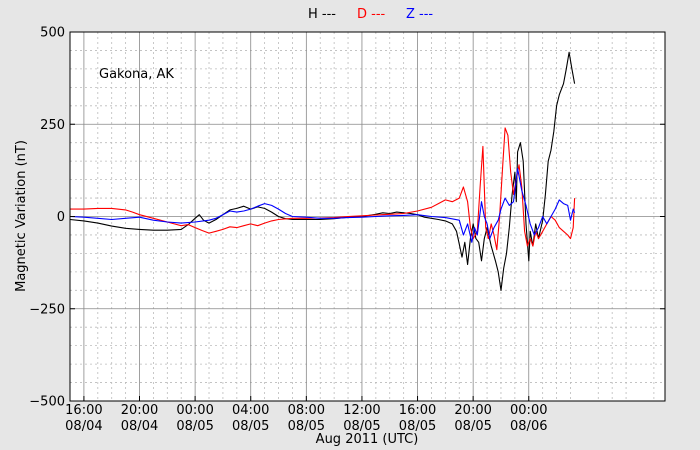  I want to click on y-tick-labels: 500 250 0 −250 −500, so click(47, 218).